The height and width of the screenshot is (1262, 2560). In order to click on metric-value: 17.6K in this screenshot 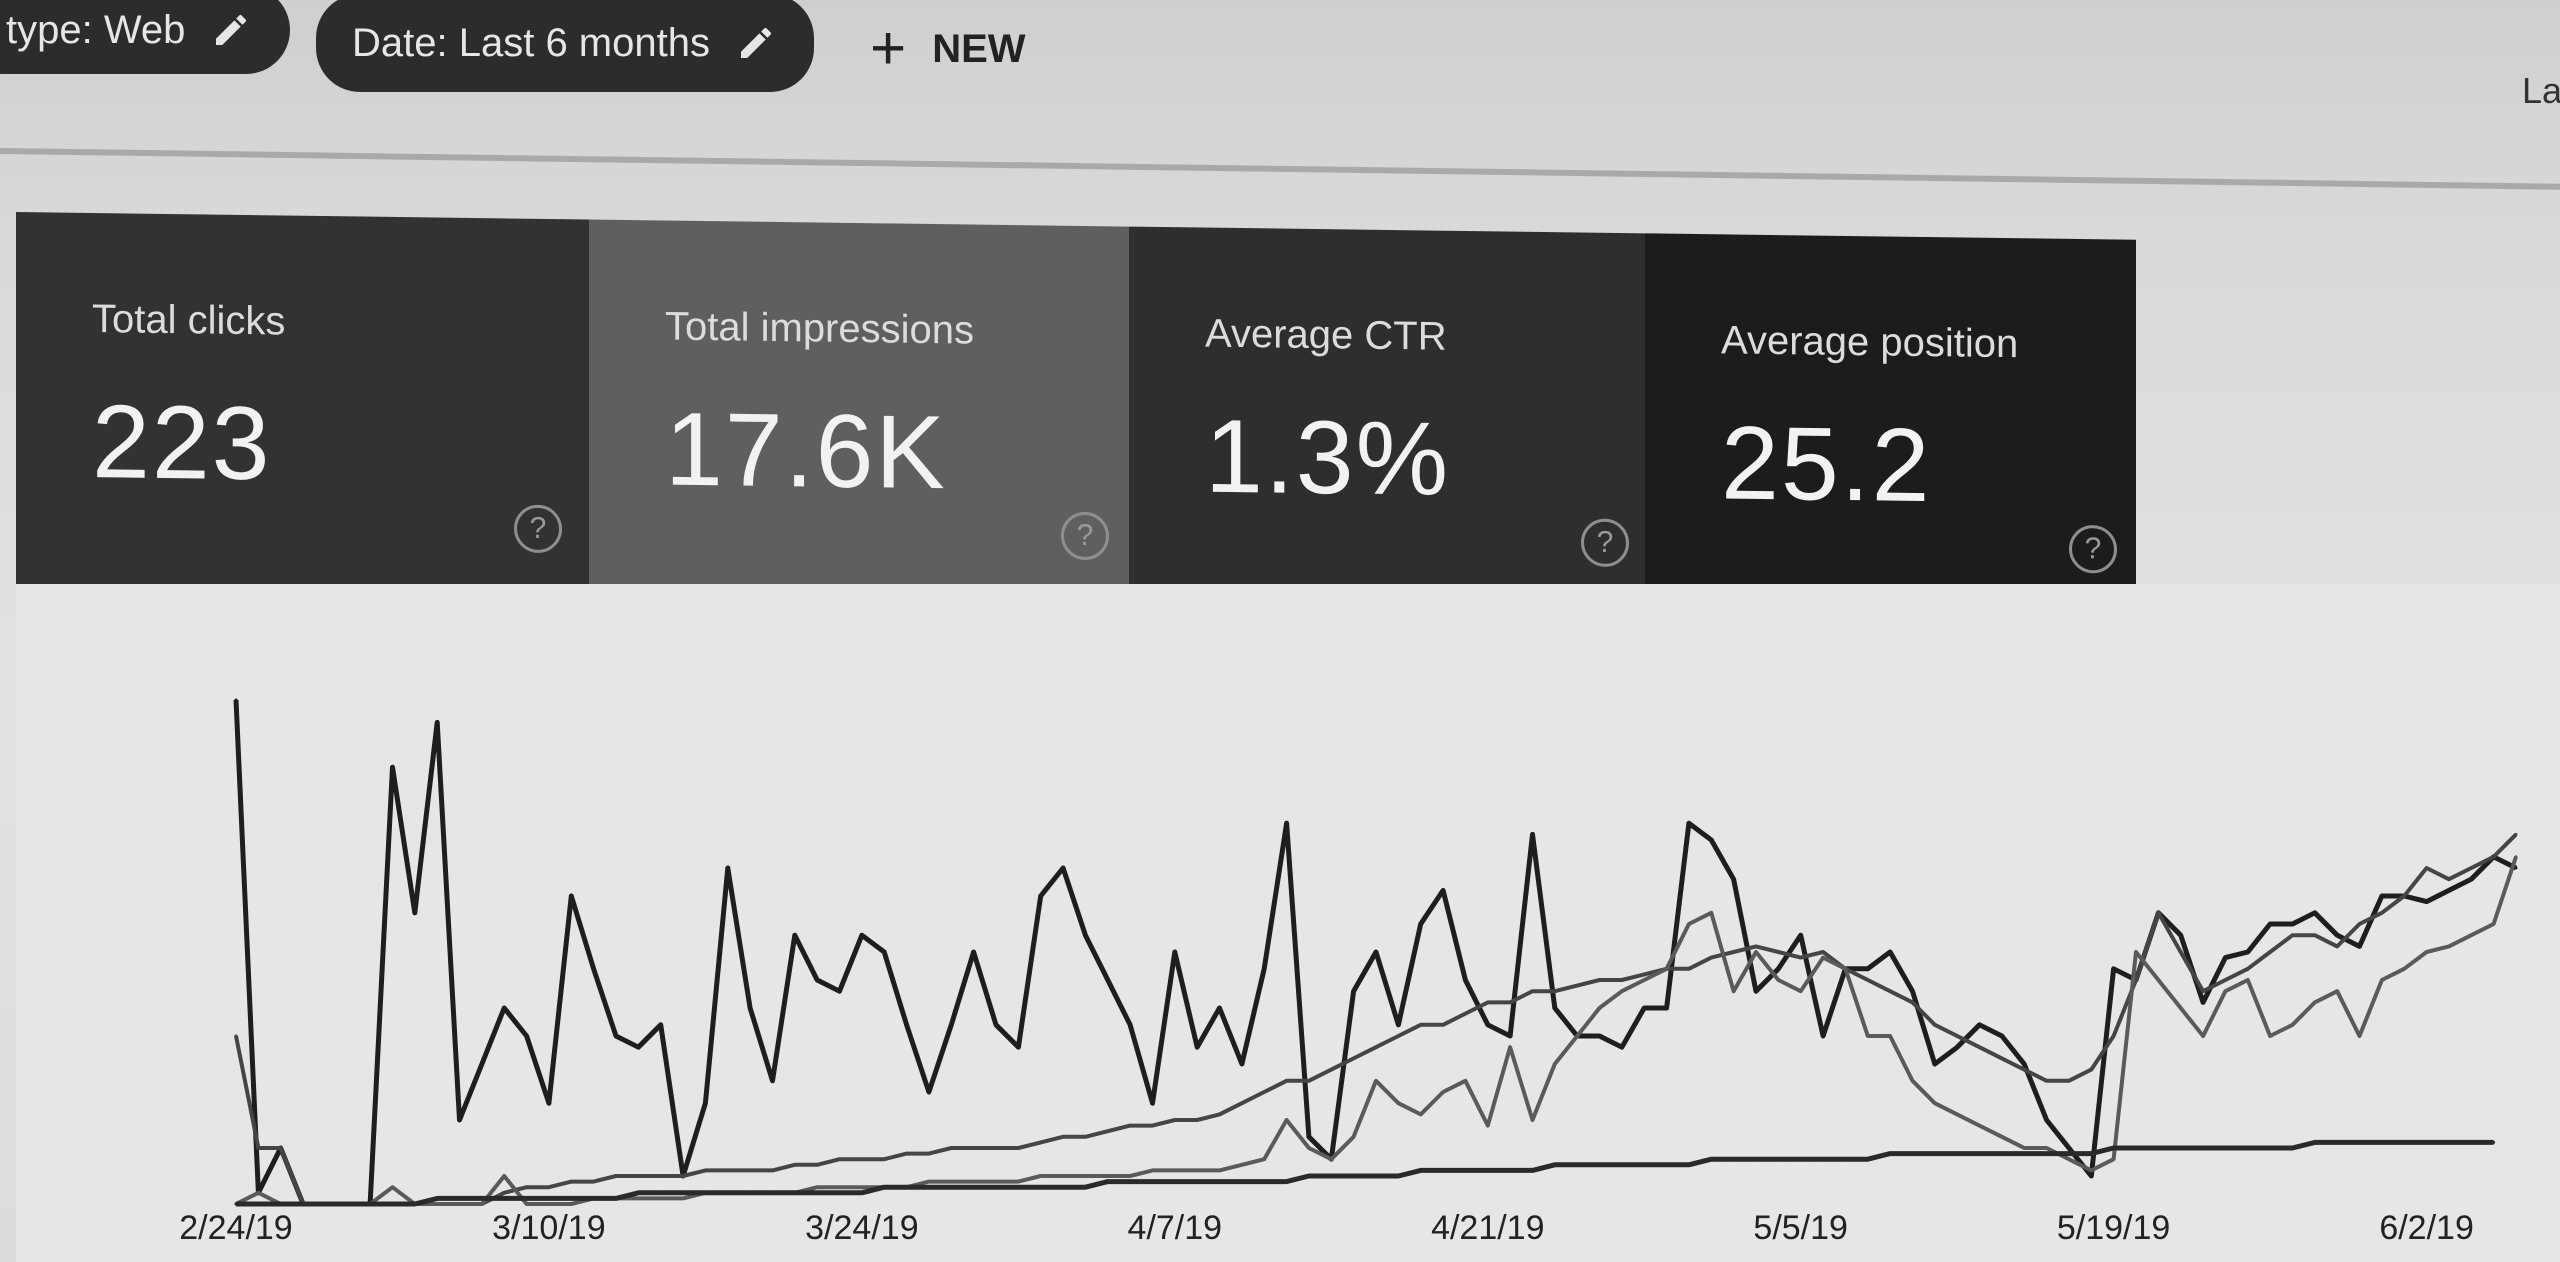, I will do `click(806, 451)`.